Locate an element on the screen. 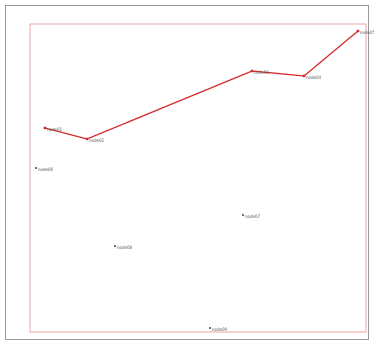 The width and height of the screenshot is (374, 345). map-point: node08 is located at coordinates (123, 247).